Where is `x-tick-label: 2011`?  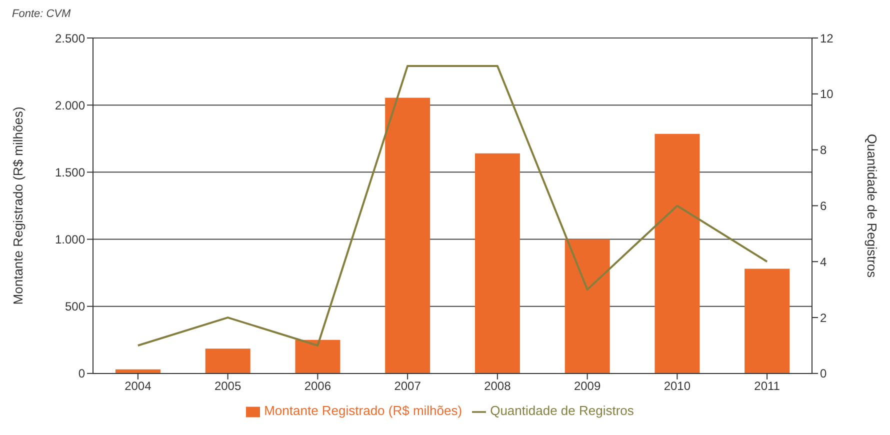
x-tick-label: 2011 is located at coordinates (767, 385).